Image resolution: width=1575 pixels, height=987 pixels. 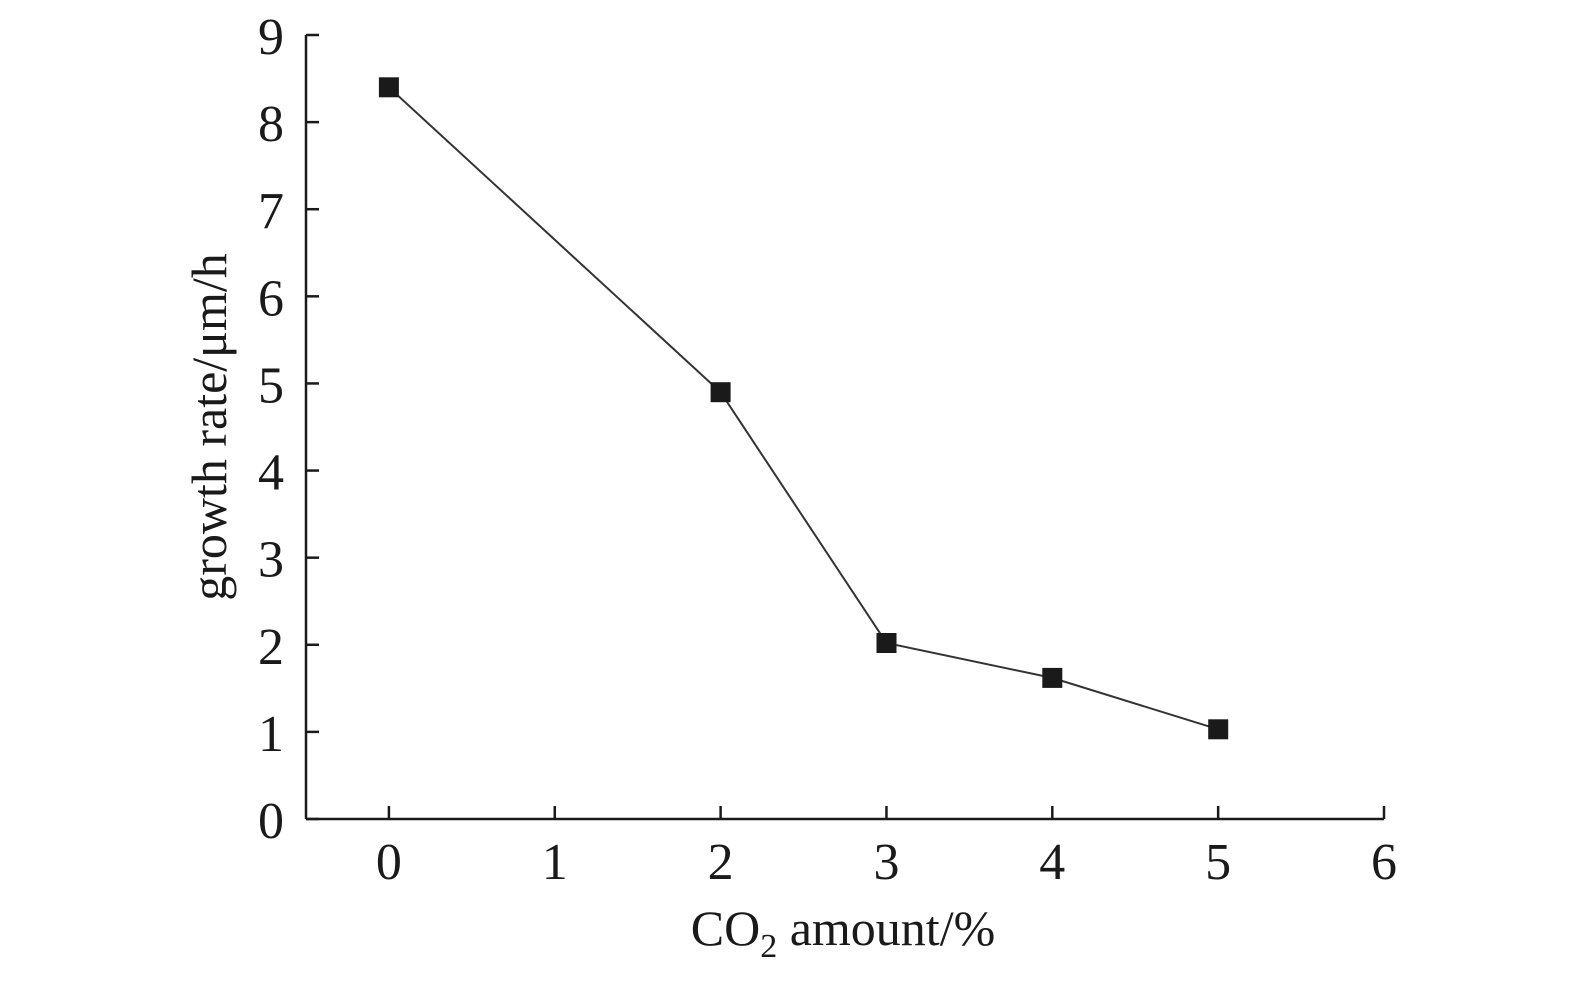 I want to click on x-axis-label-suffix: amount/%, so click(x=886, y=928).